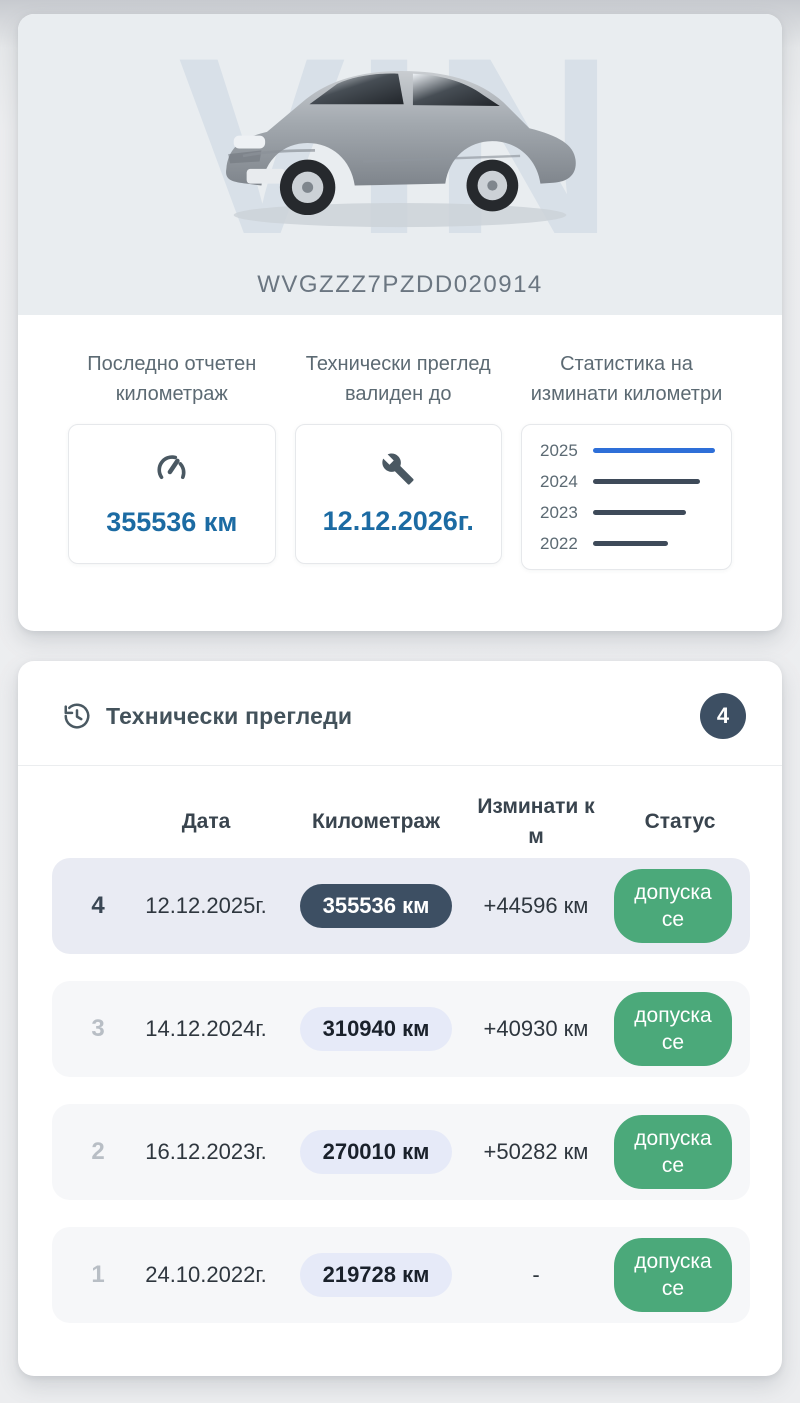  What do you see at coordinates (398, 520) in the screenshot?
I see `inspection-valid-value: 12.12.2026г.` at bounding box center [398, 520].